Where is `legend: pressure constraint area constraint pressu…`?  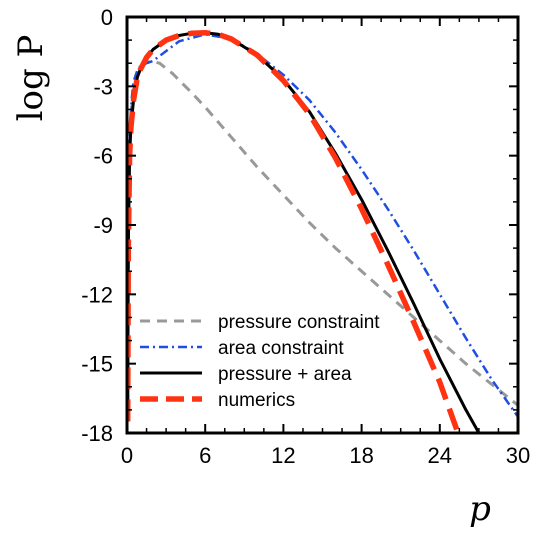 legend: pressure constraint area constraint pressu… is located at coordinates (260, 361).